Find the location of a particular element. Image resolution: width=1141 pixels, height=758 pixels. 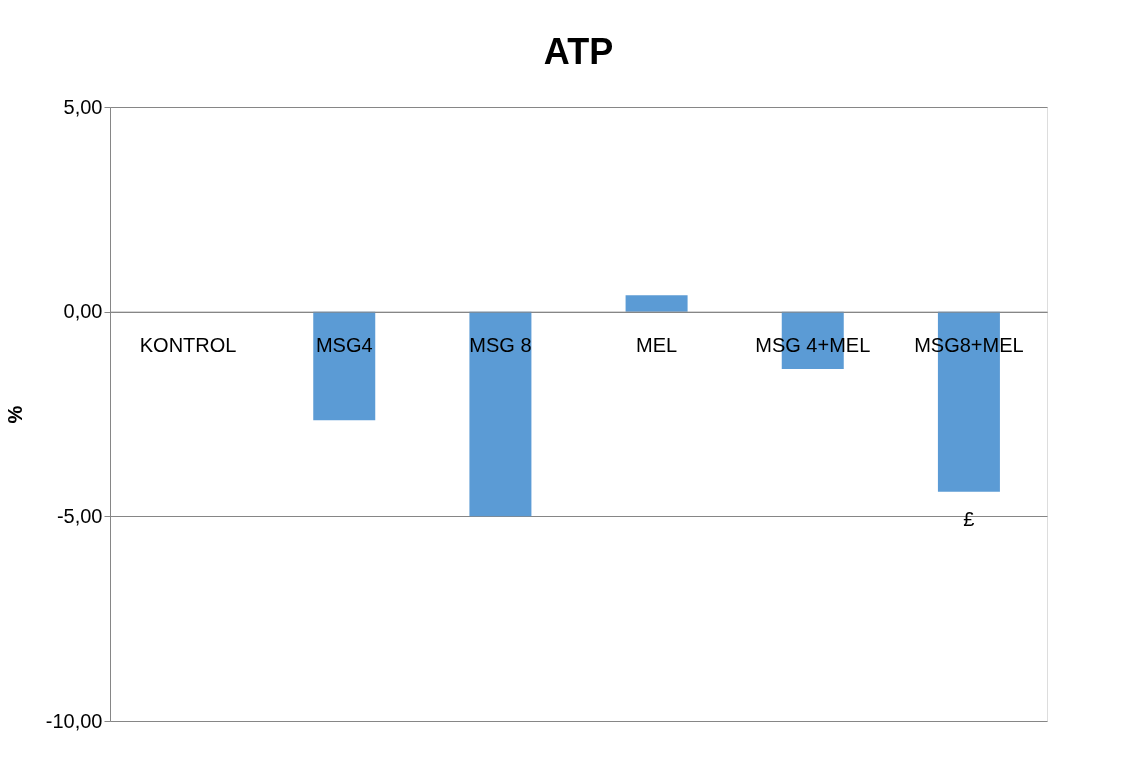

annotation: £ is located at coordinates (969, 518).